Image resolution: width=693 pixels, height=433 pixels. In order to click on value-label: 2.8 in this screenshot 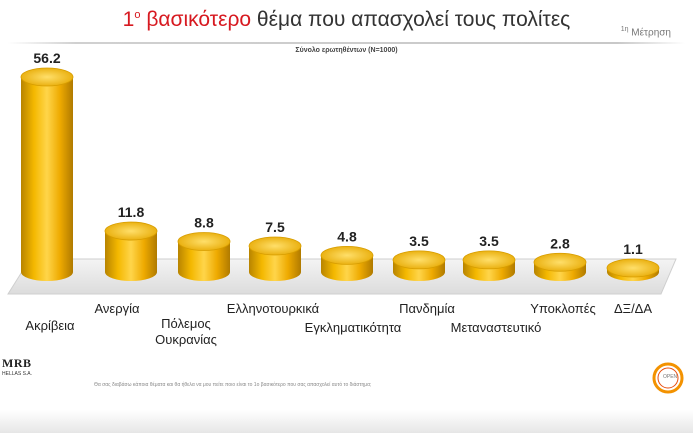, I will do `click(560, 243)`.